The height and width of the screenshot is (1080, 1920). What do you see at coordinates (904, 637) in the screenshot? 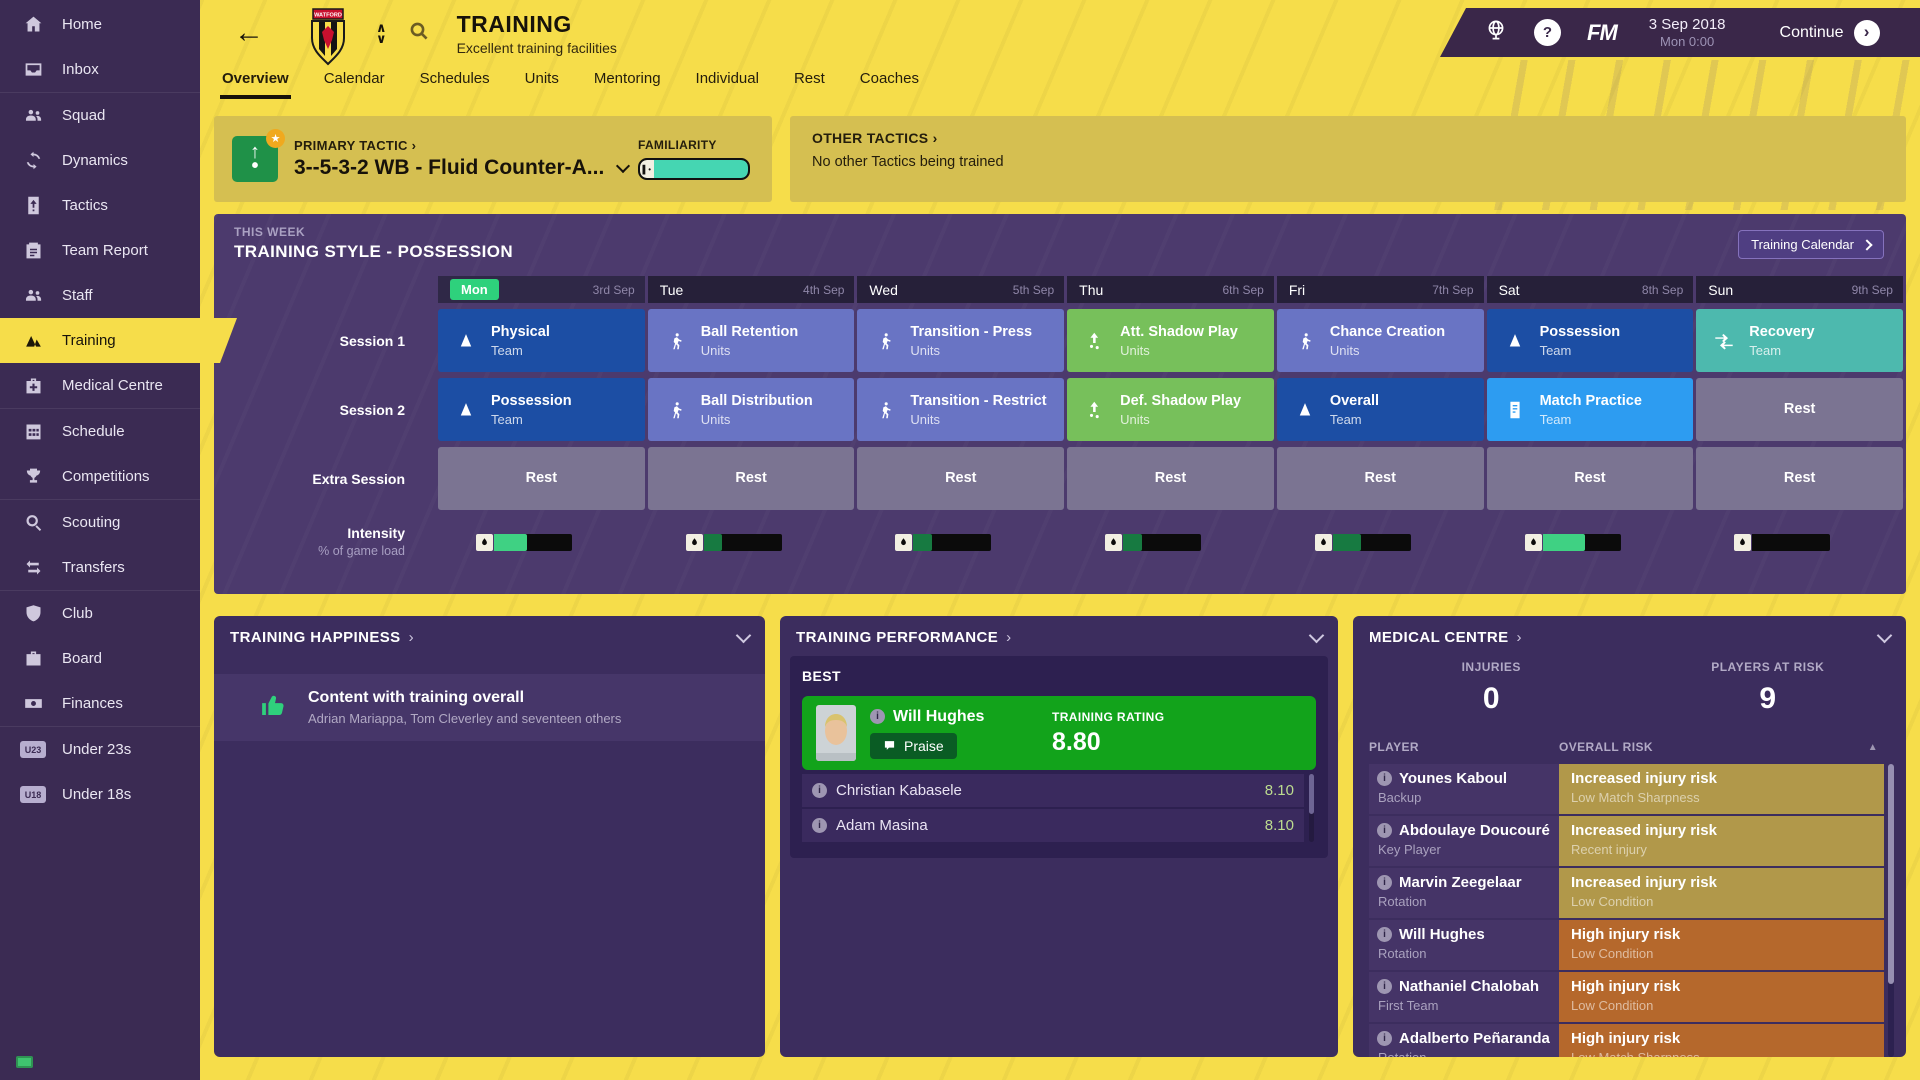
I see `training-performance-link: TRAINING PERFORMANCE ›` at bounding box center [904, 637].